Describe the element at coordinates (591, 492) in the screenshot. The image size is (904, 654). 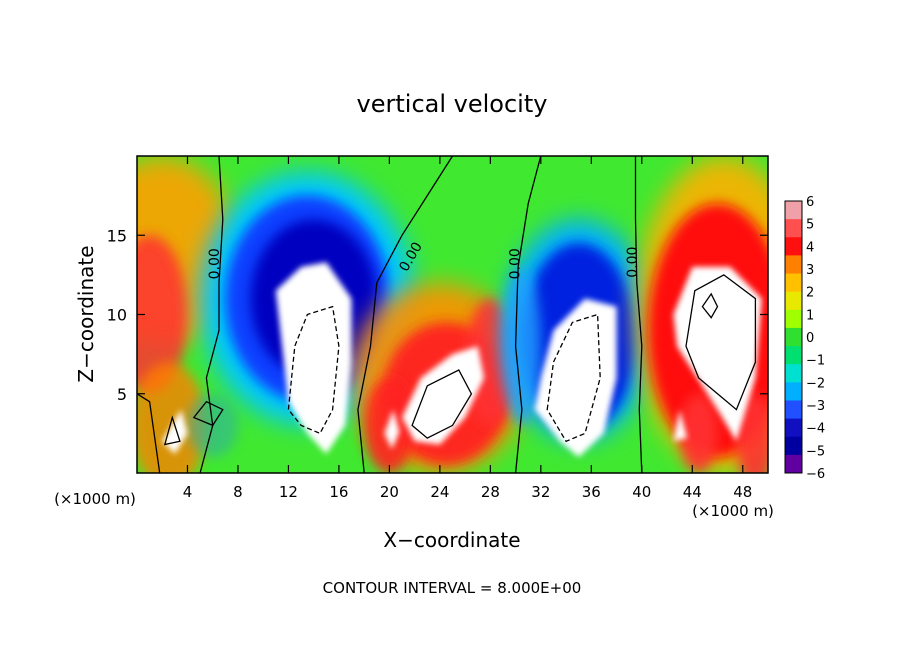
I see `x-tick-label: 36` at that location.